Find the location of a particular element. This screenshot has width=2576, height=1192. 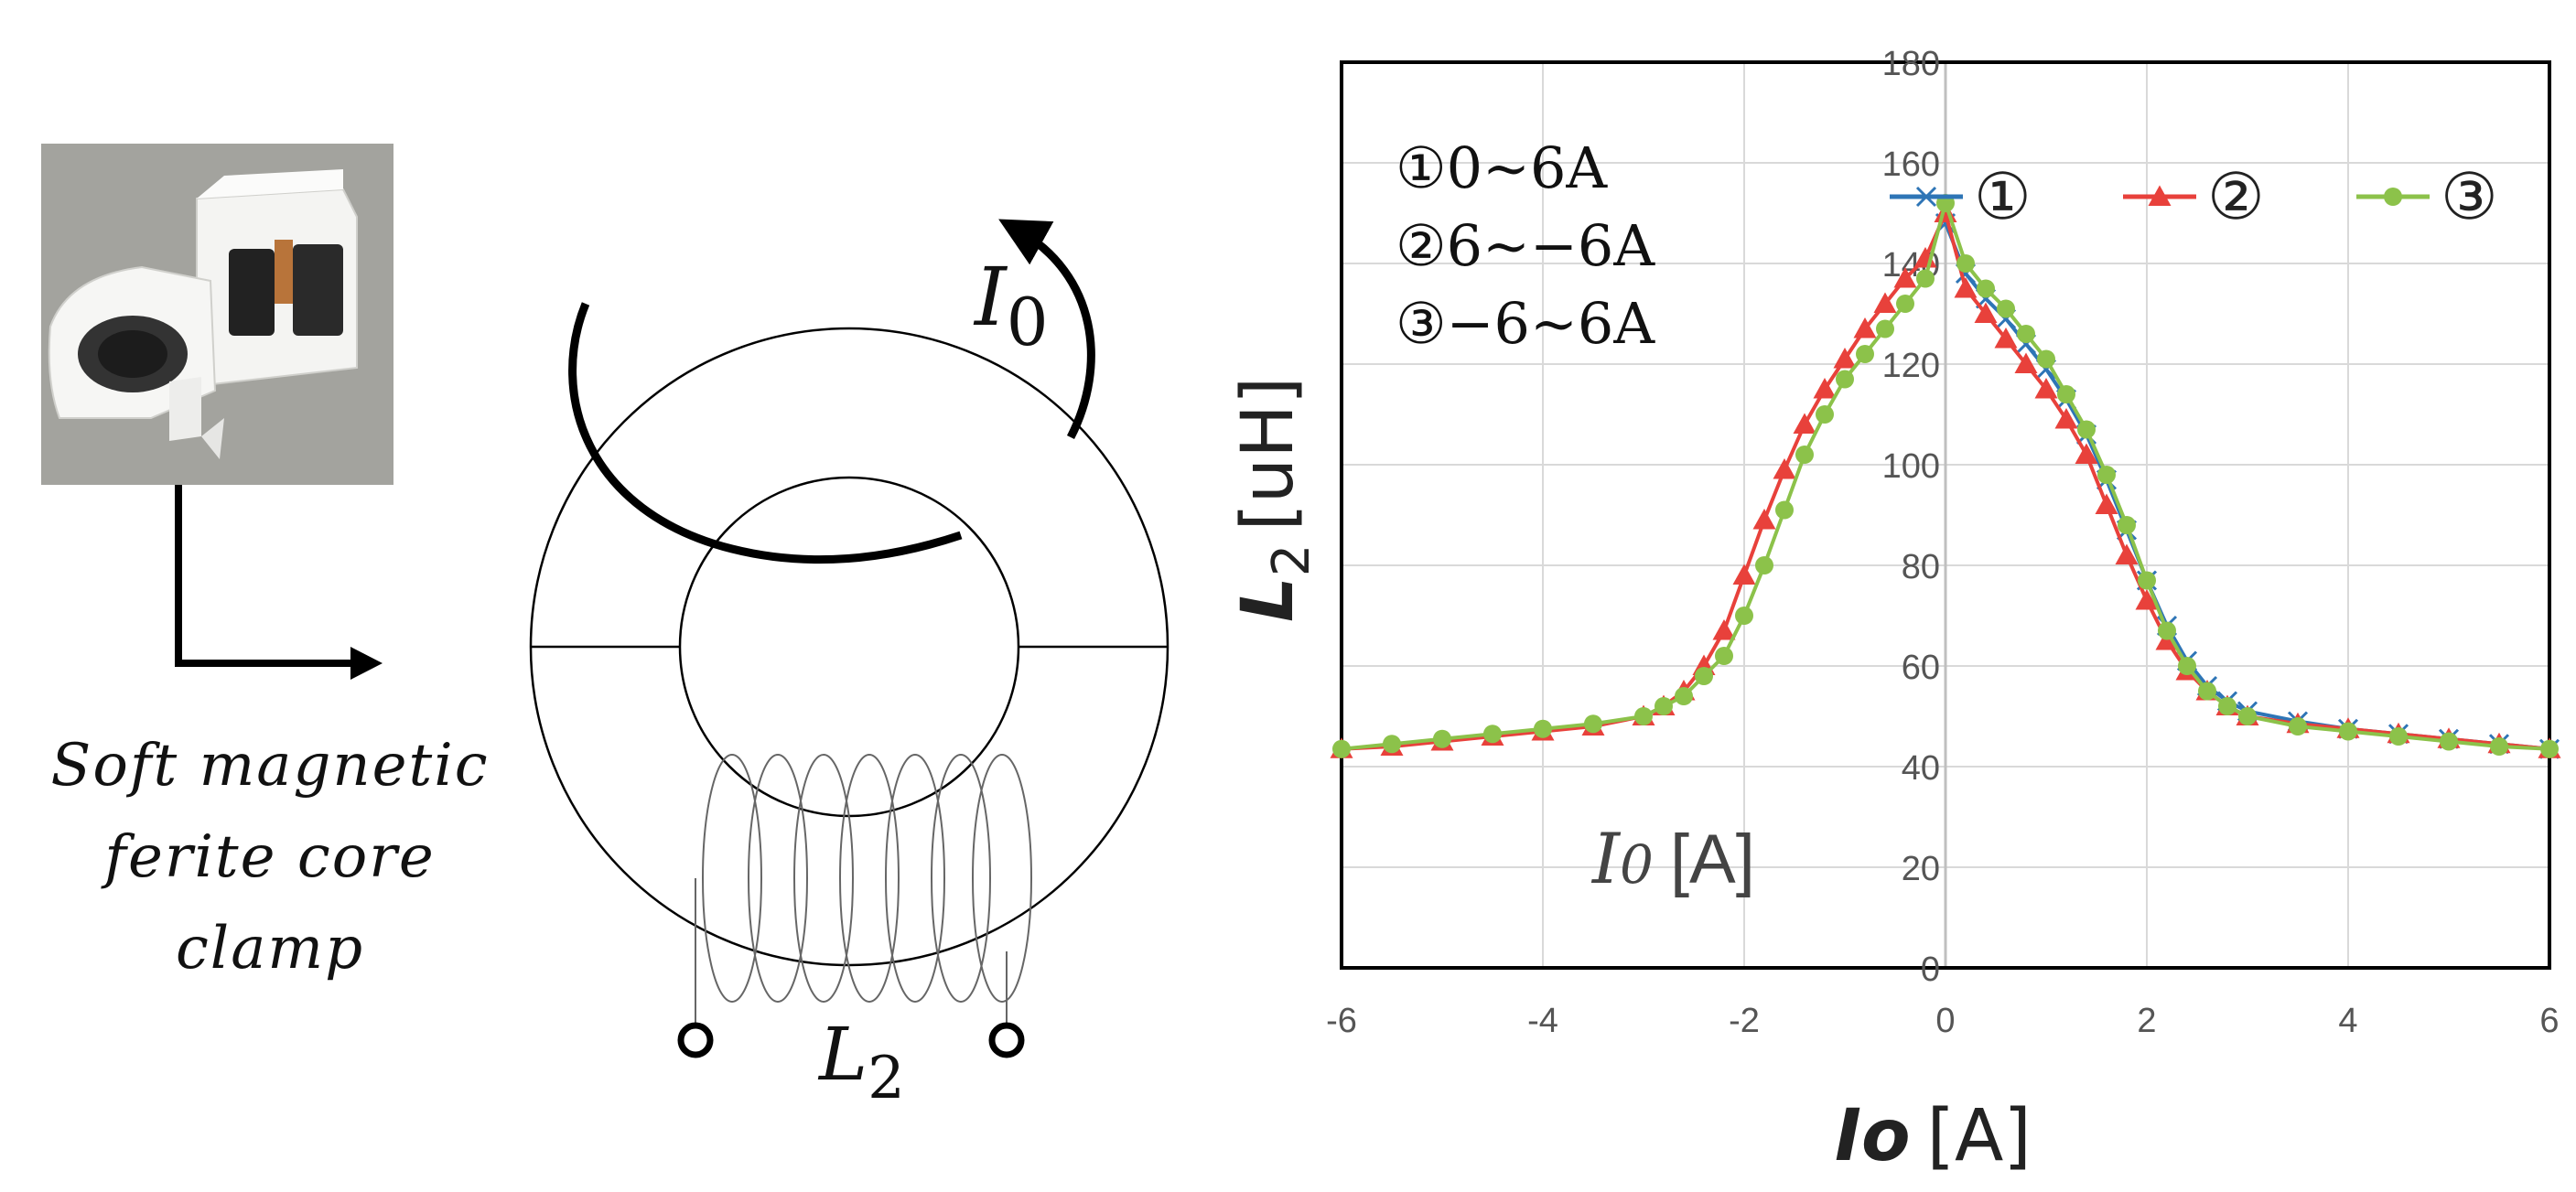

x-tick-label: -6 is located at coordinates (1341, 1021).